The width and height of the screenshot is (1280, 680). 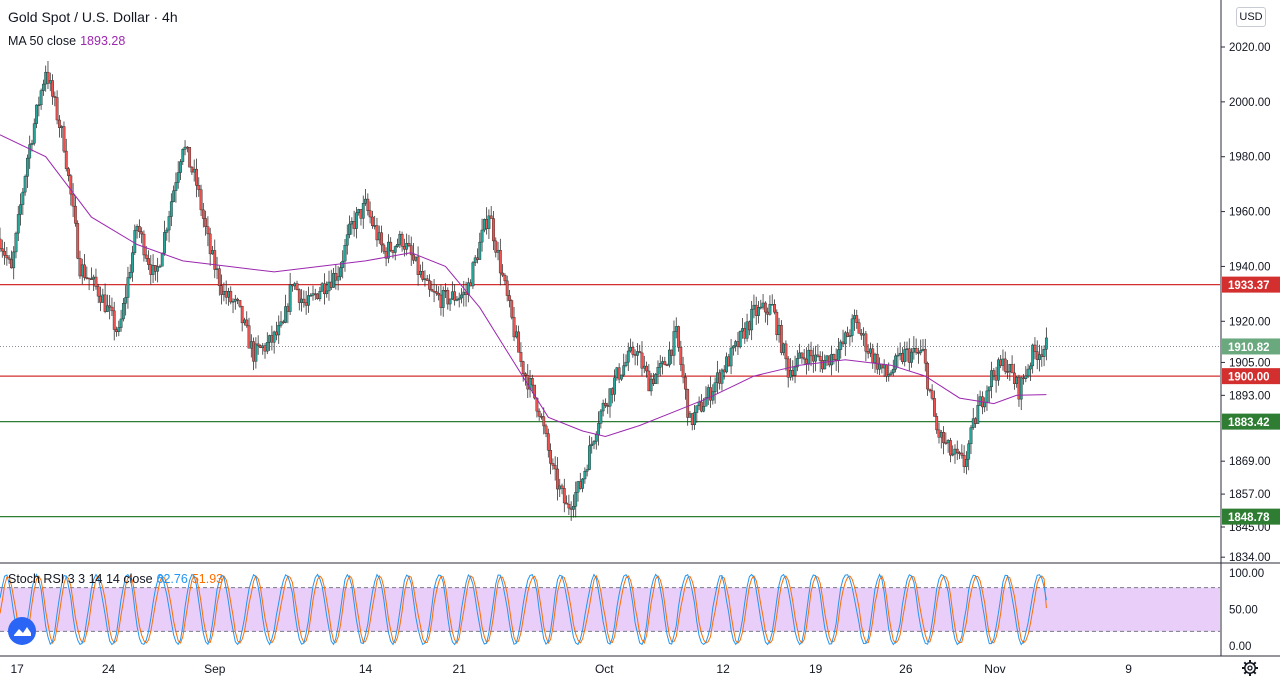 I want to click on ma-legend: MA 50 close 1893.28, so click(x=66, y=41).